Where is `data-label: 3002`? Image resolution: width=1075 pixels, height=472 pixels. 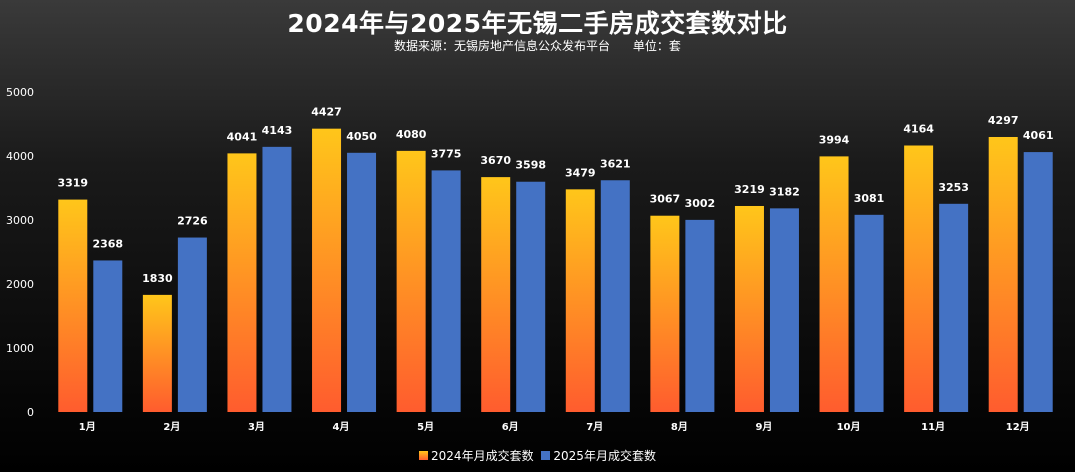 data-label: 3002 is located at coordinates (700, 203).